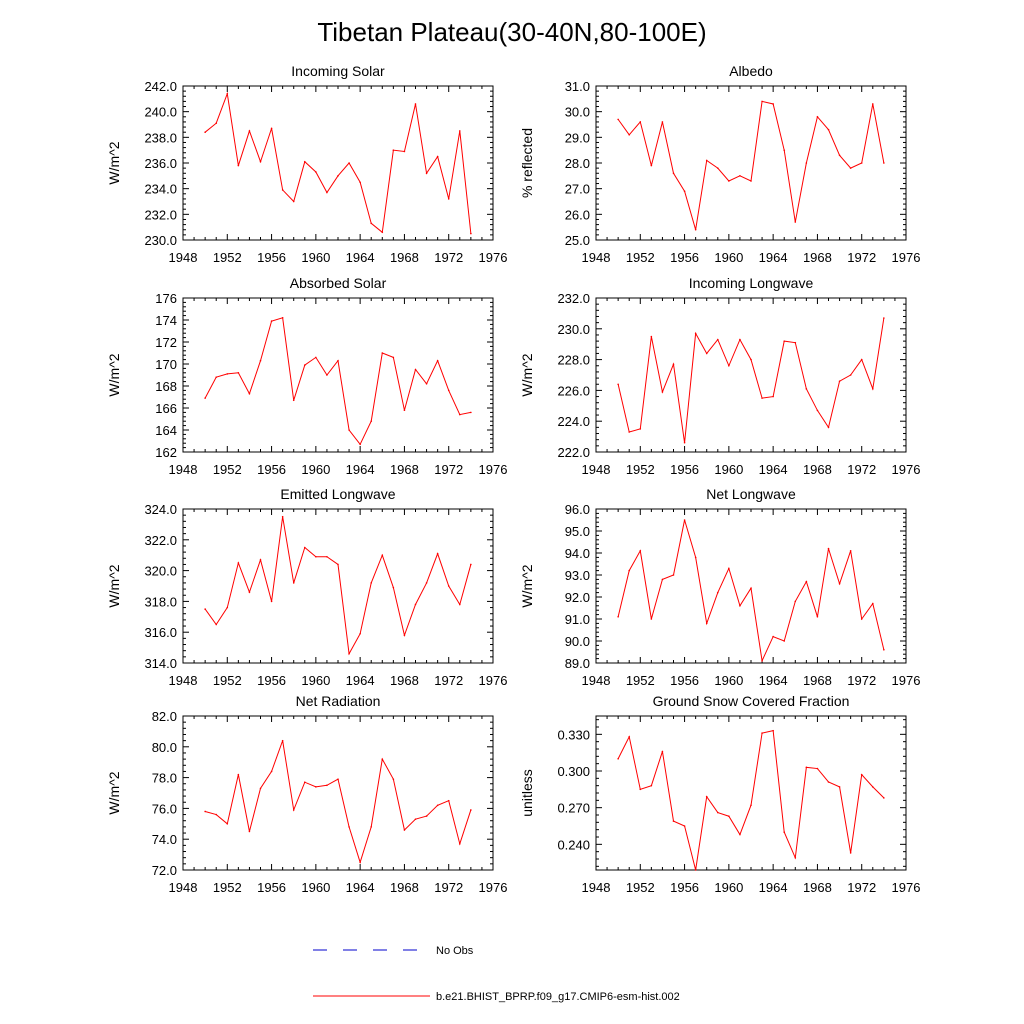  What do you see at coordinates (577, 619) in the screenshot?
I see `y-tick-label: 91.0` at bounding box center [577, 619].